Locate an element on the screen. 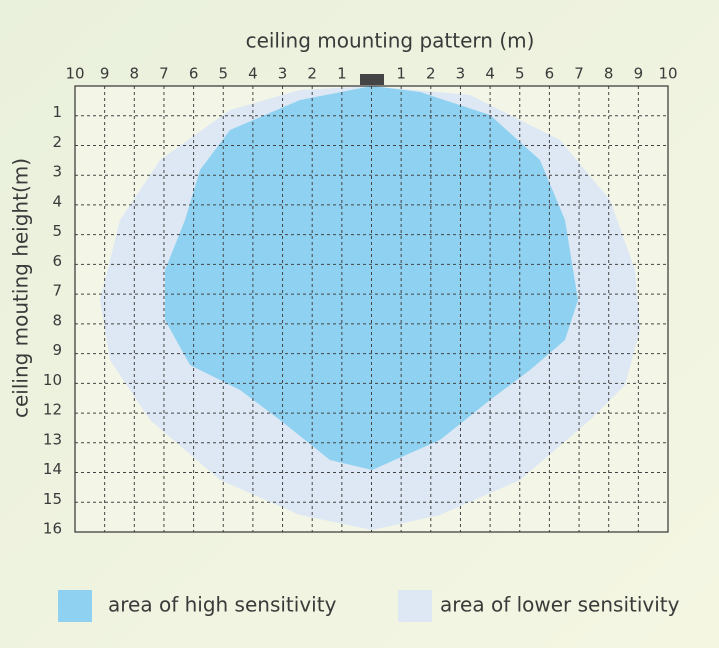 The image size is (719, 648). y-label: 13 is located at coordinates (52, 439).